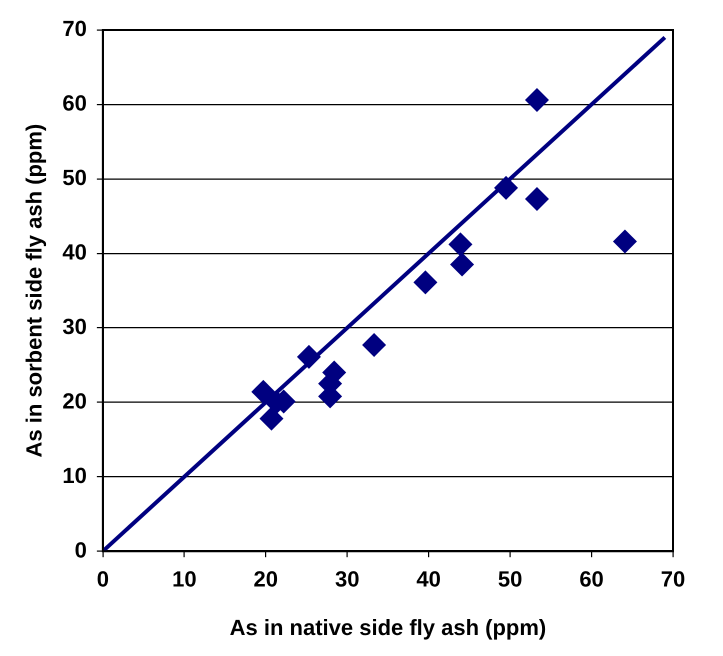 The width and height of the screenshot is (723, 656). What do you see at coordinates (673, 579) in the screenshot?
I see `x-tick-label: 70` at bounding box center [673, 579].